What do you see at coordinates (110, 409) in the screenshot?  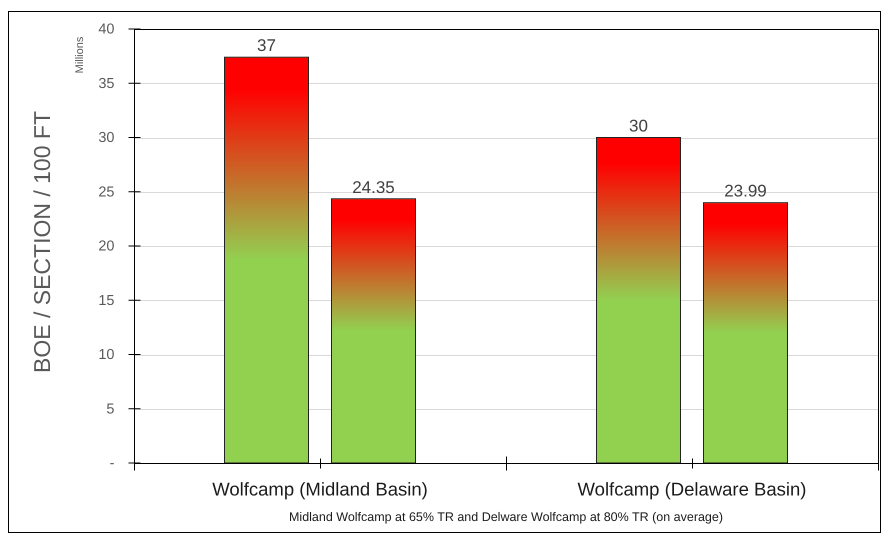 I see `y-tick-label: 5` at bounding box center [110, 409].